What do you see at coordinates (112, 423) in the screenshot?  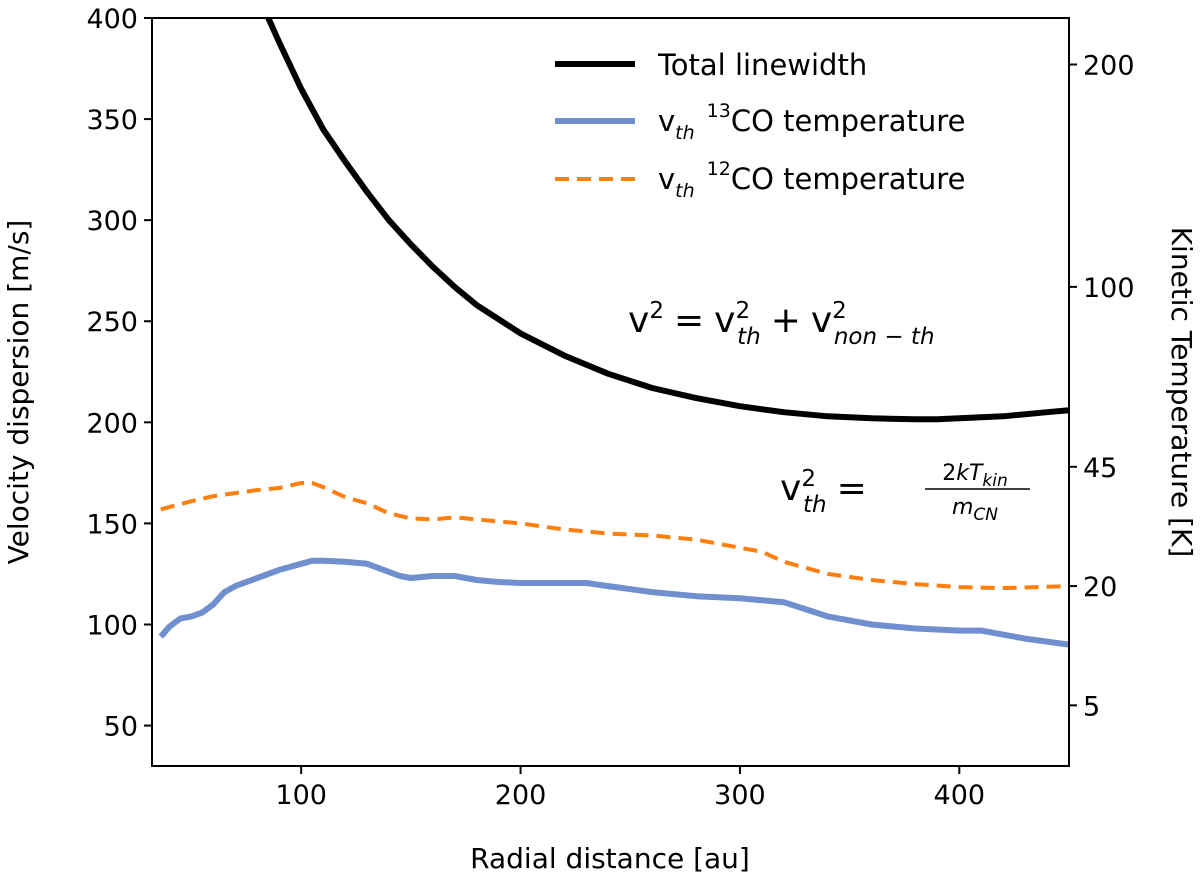 I see `y-tick-label: 200` at bounding box center [112, 423].